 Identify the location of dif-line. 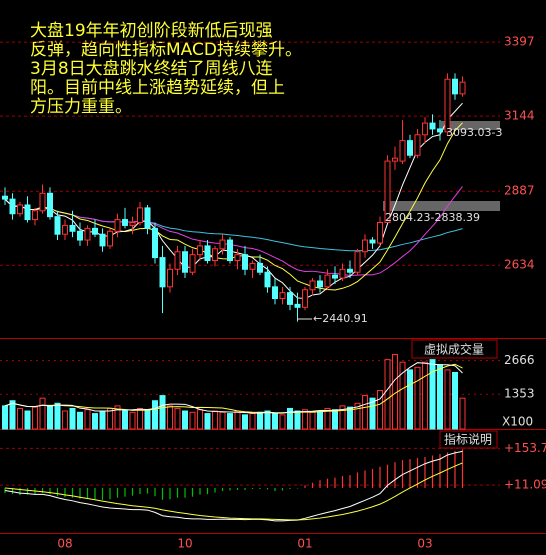
(233, 486).